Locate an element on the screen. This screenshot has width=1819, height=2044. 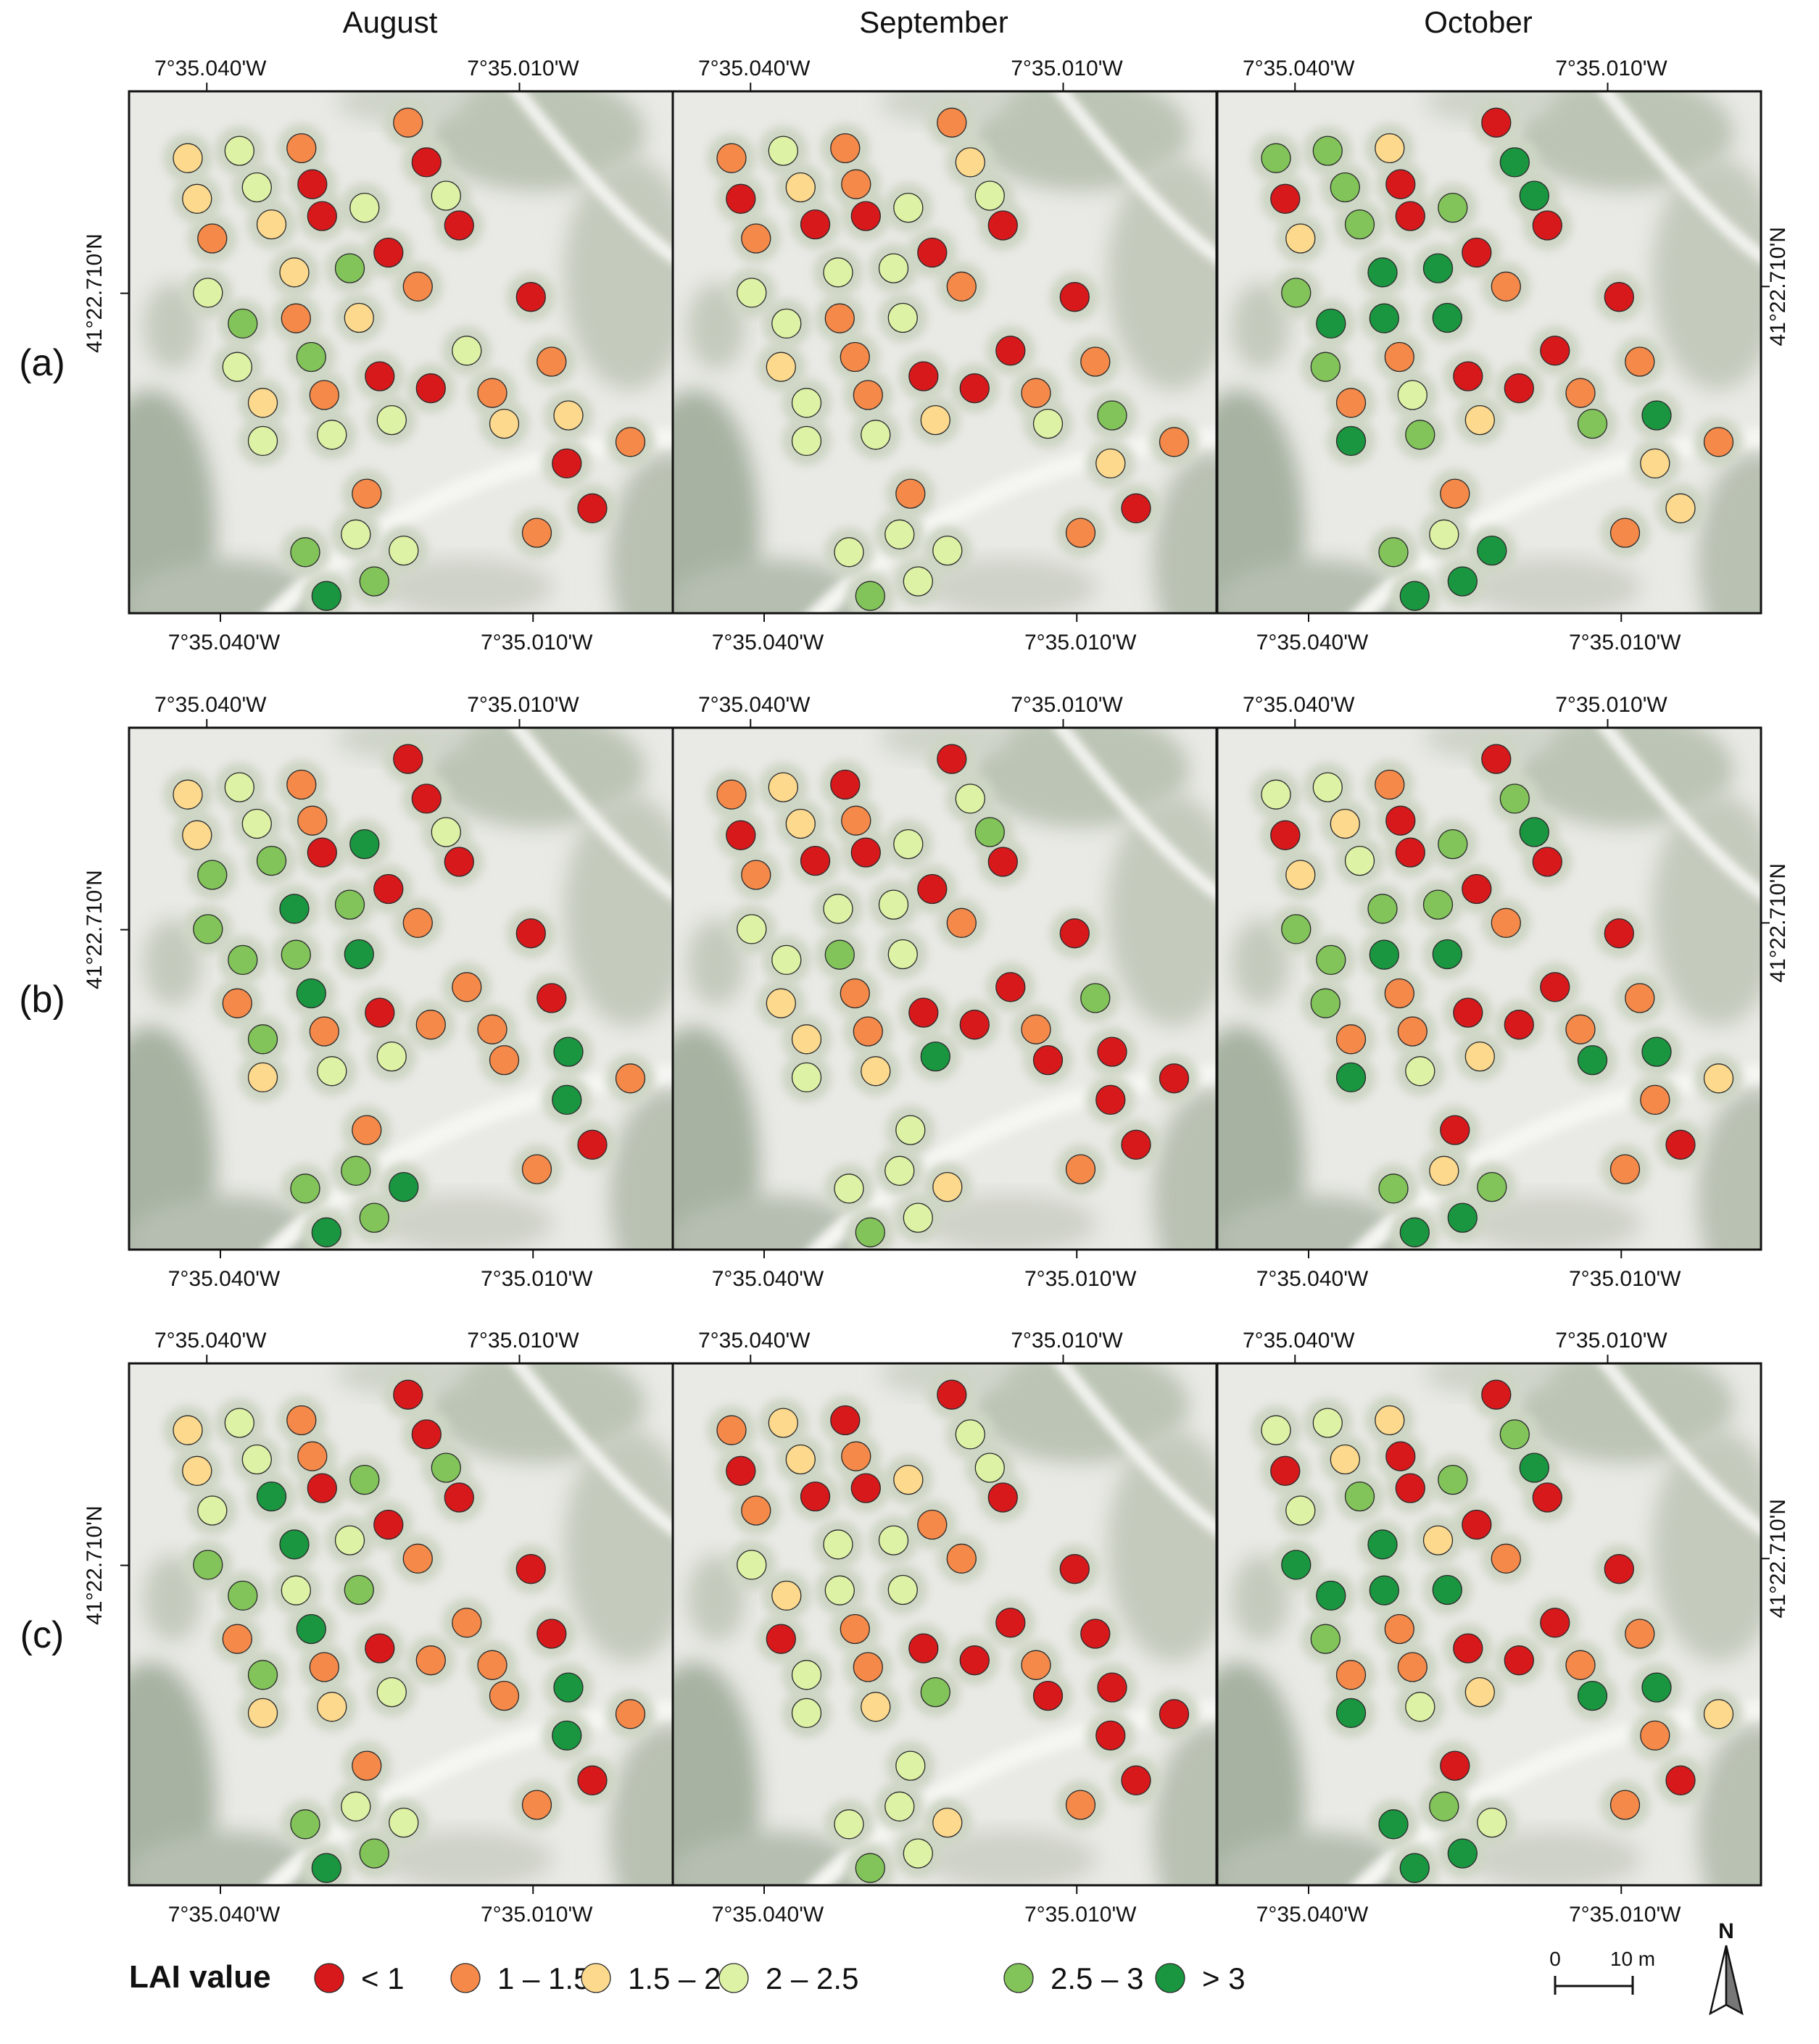
map-panel-b-october is located at coordinates (1489, 989).